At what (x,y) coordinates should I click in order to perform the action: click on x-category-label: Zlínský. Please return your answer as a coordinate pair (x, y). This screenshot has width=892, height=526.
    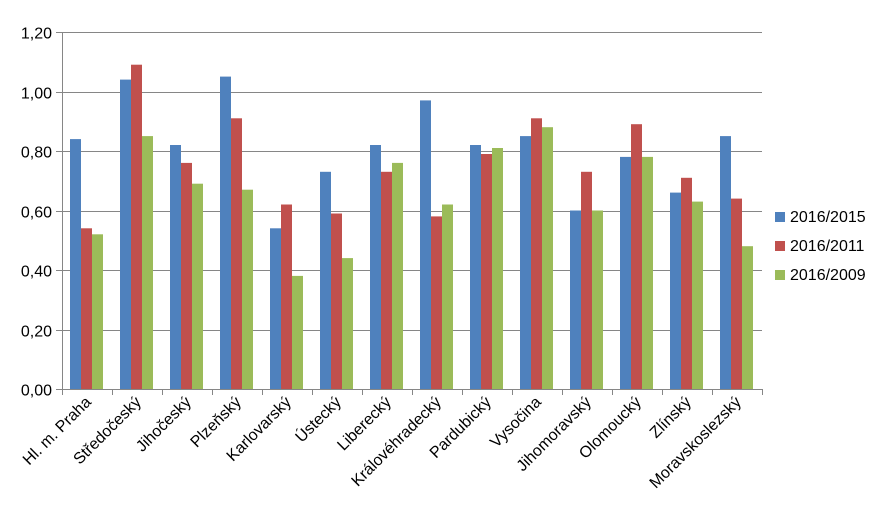
    Looking at the image, I should click on (671, 418).